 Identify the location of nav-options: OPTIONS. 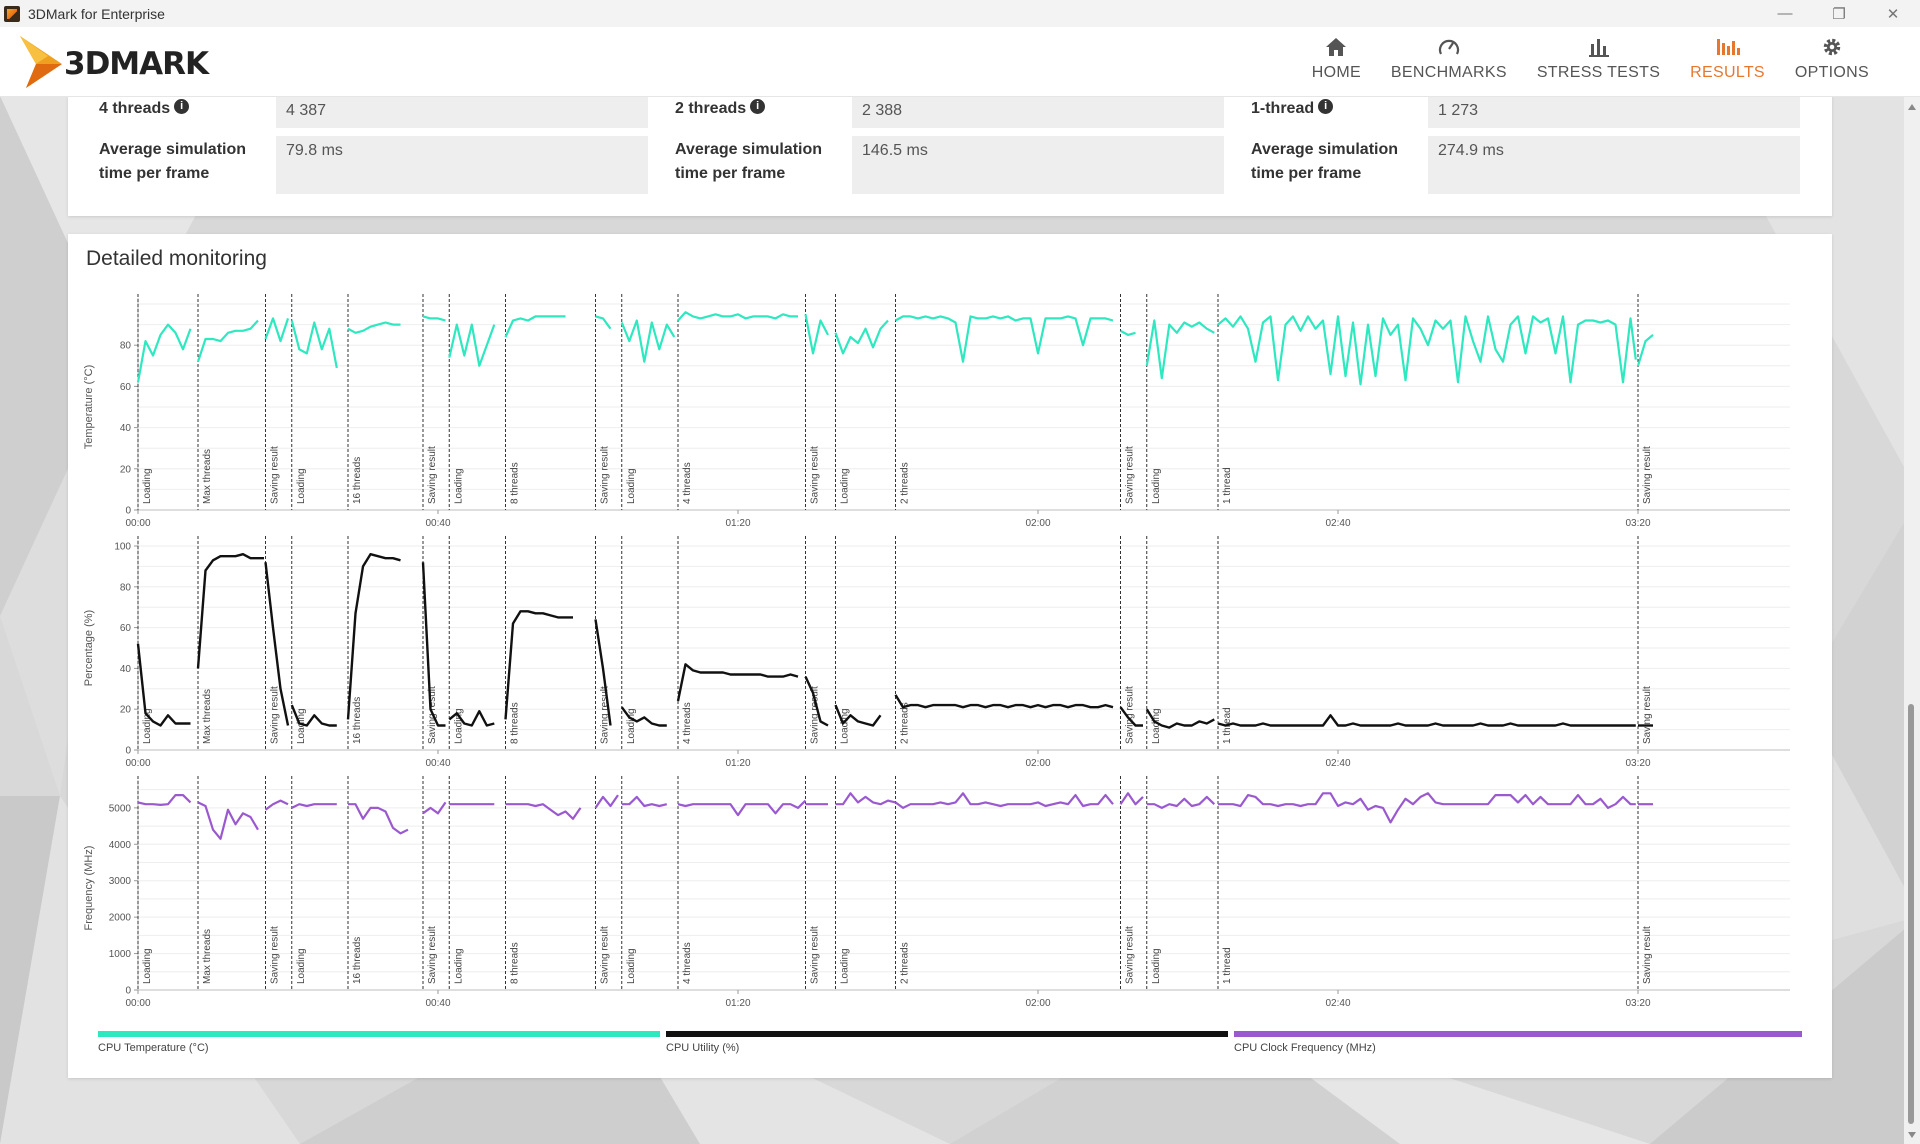
(1832, 61).